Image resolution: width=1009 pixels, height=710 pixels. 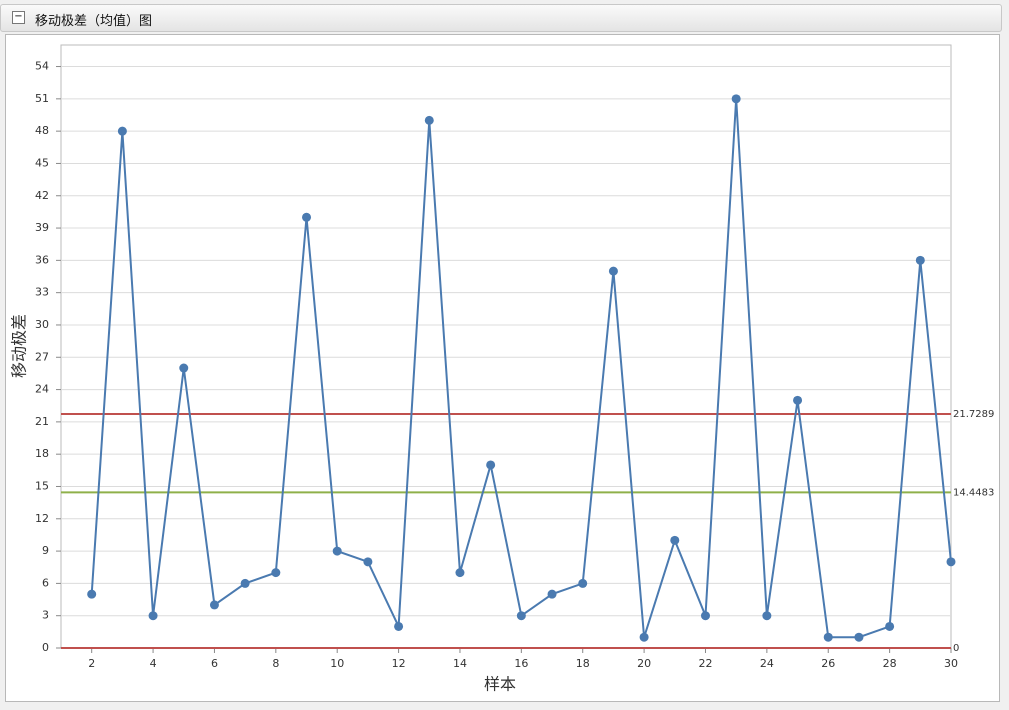 I want to click on y-tick-label: 24, so click(x=42, y=389).